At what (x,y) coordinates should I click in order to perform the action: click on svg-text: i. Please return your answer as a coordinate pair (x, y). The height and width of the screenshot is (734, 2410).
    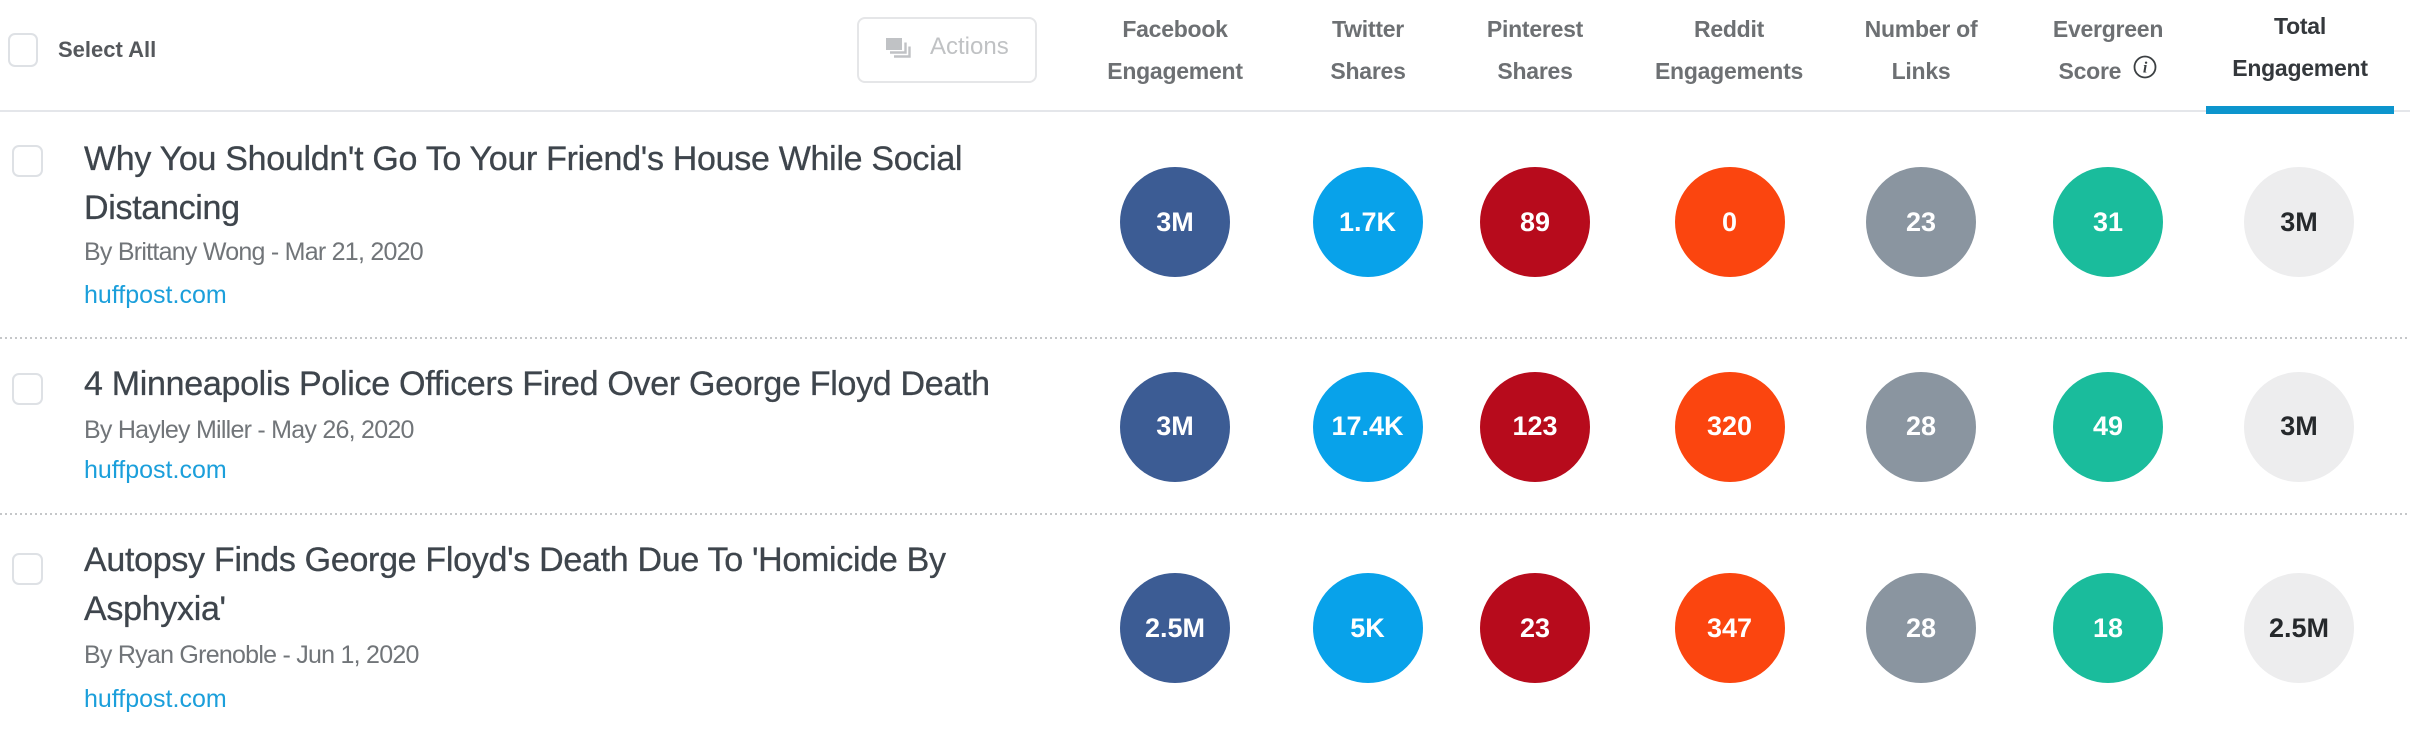
    Looking at the image, I should click on (2145, 68).